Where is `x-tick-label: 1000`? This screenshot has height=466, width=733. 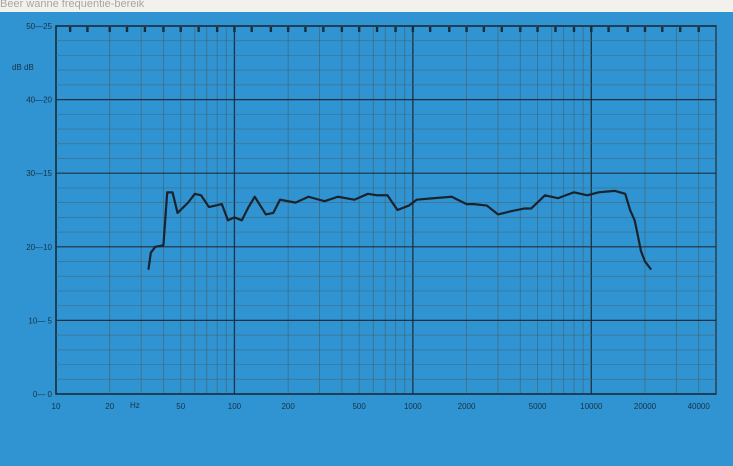
x-tick-label: 1000 is located at coordinates (413, 406).